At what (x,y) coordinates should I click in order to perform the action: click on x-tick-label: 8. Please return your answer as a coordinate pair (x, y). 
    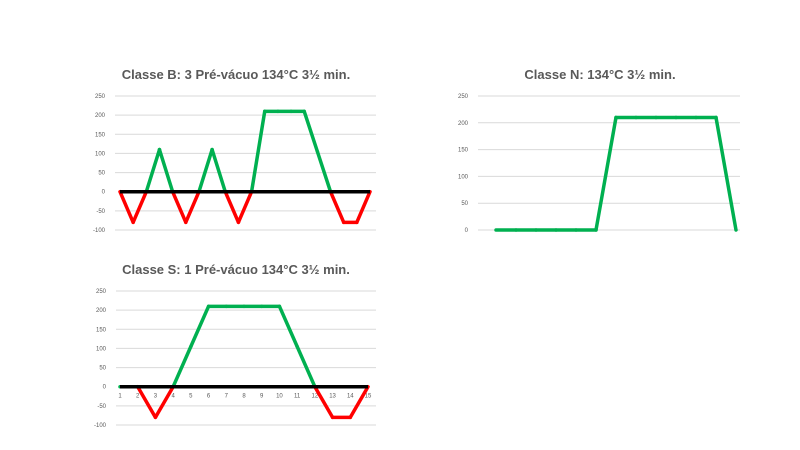
    Looking at the image, I should click on (244, 397).